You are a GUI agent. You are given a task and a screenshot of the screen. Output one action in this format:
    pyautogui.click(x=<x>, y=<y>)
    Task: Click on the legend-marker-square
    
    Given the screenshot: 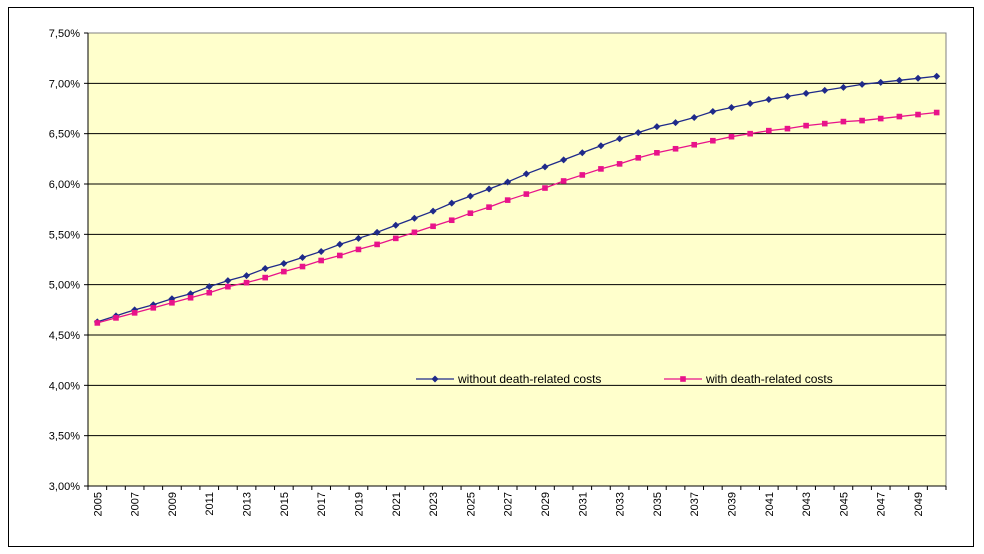 What is the action you would take?
    pyautogui.click(x=683, y=379)
    